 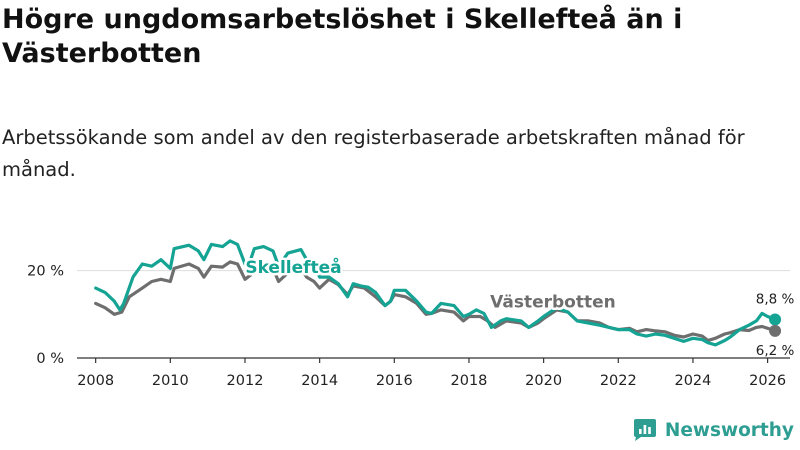 I want to click on x-tick-label: 2014, so click(x=319, y=381).